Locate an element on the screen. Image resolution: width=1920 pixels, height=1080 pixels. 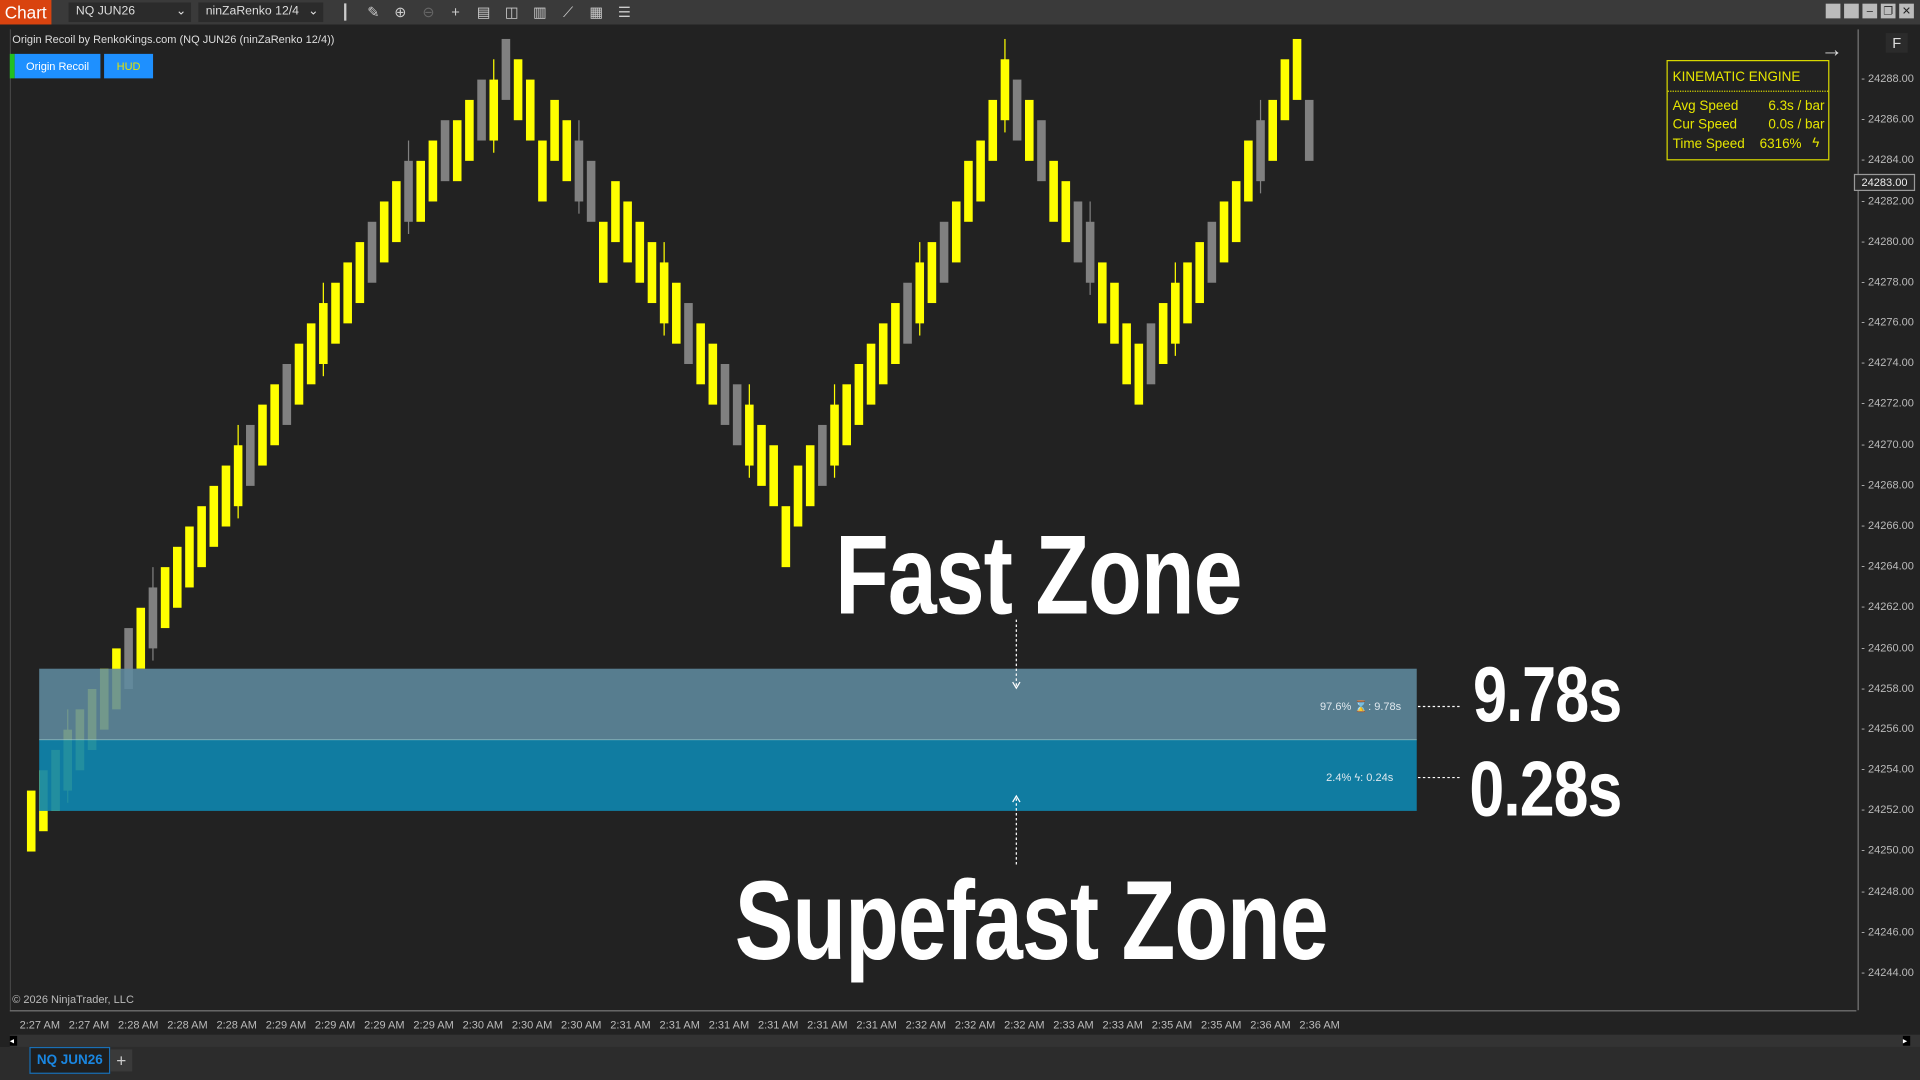
scroll-right-icon: ▸ is located at coordinates (1906, 1040).